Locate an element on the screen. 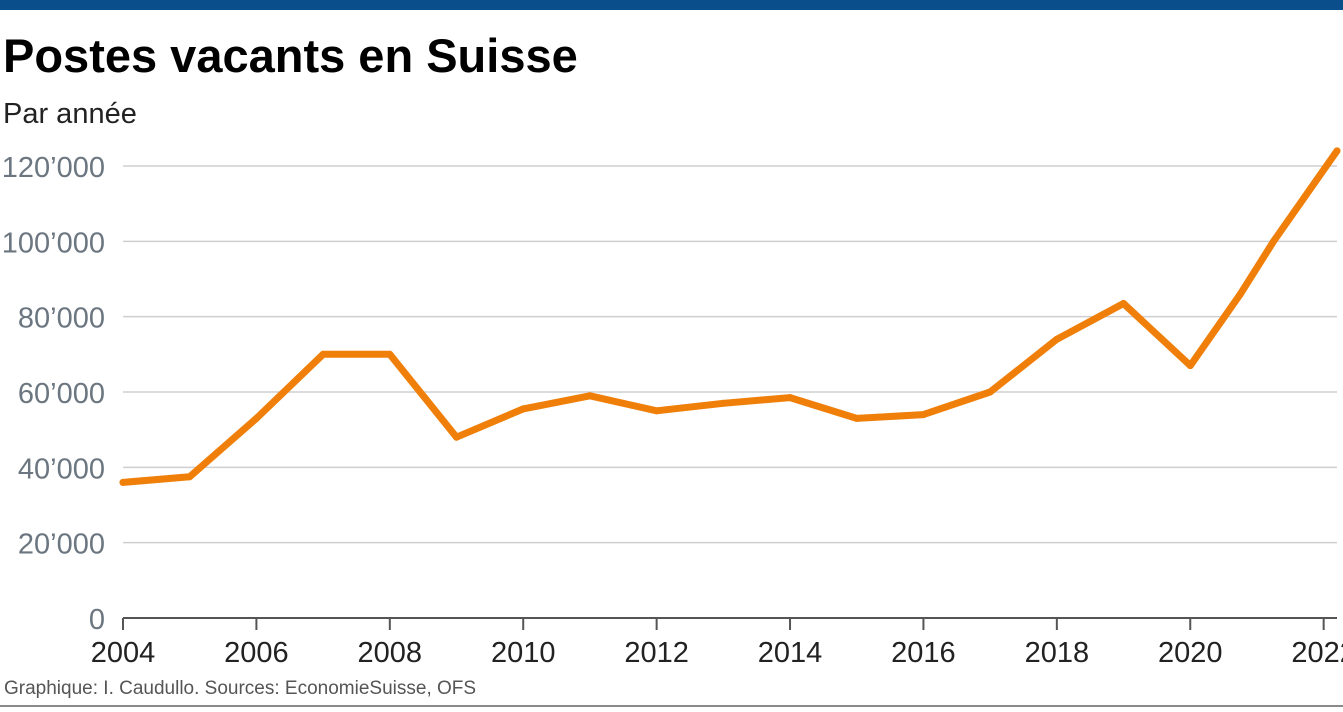 The width and height of the screenshot is (1343, 712). x-tick-label: 2004 is located at coordinates (123, 653).